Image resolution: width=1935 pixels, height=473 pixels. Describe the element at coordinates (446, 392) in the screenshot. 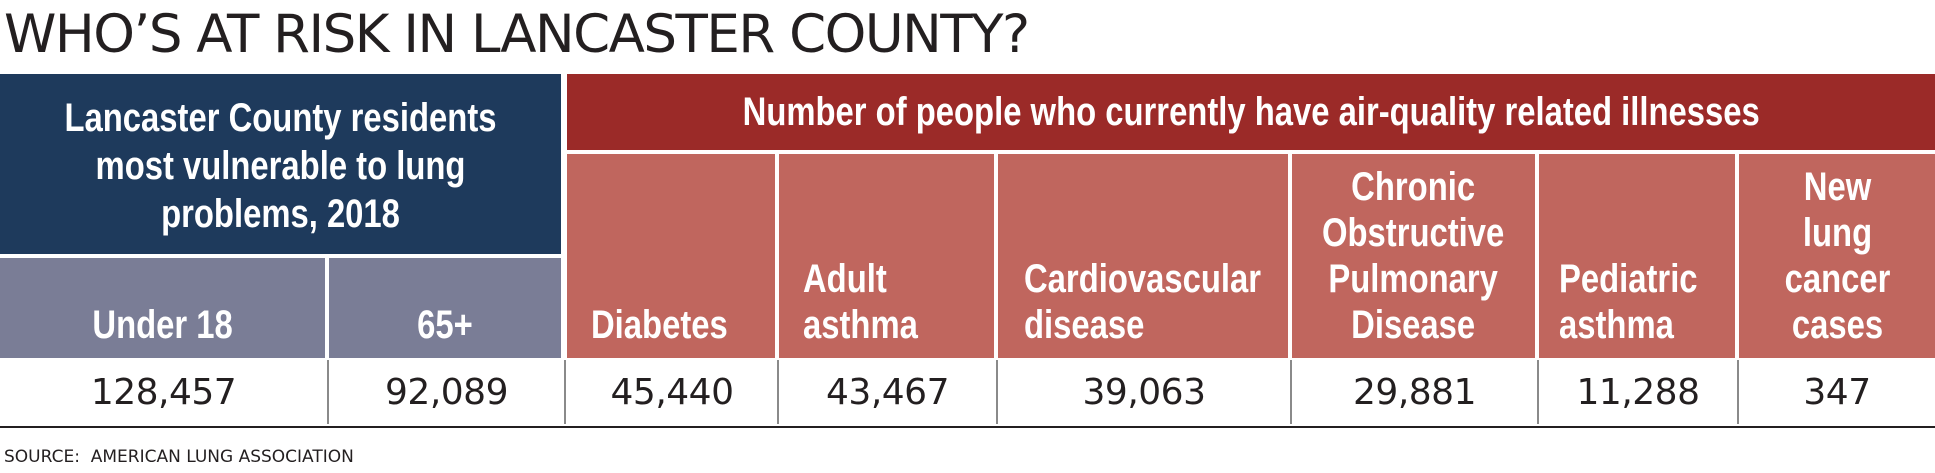

I see `value-65-plus: 92,089` at that location.